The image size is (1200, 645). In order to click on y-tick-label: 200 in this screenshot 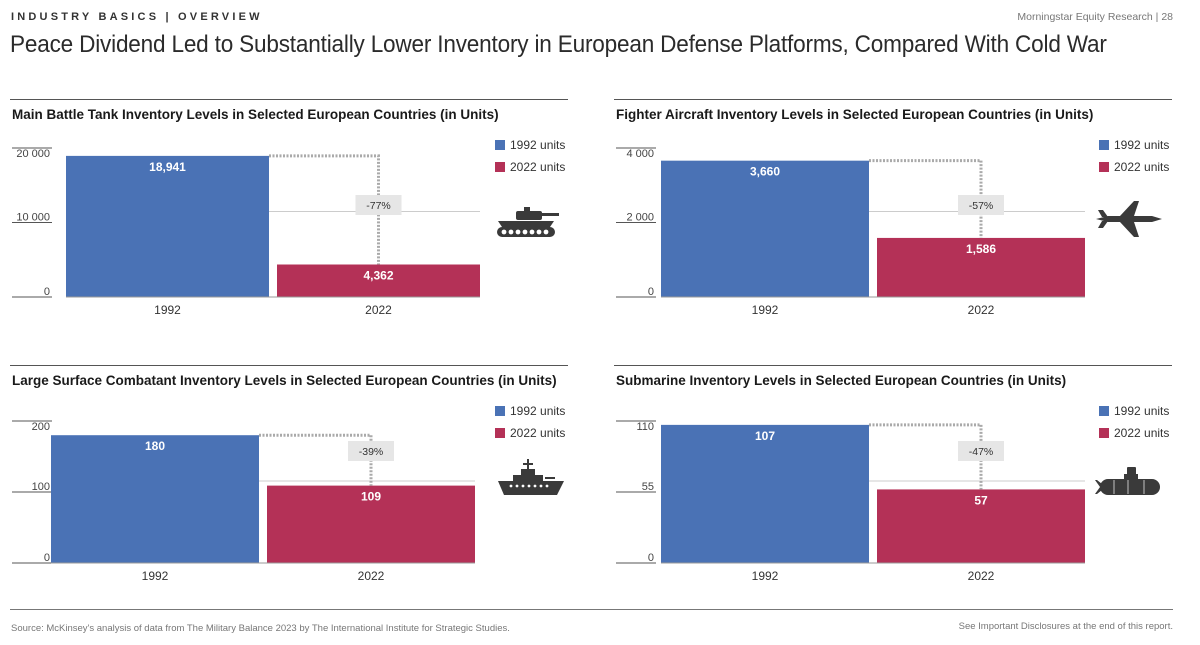, I will do `click(41, 427)`.